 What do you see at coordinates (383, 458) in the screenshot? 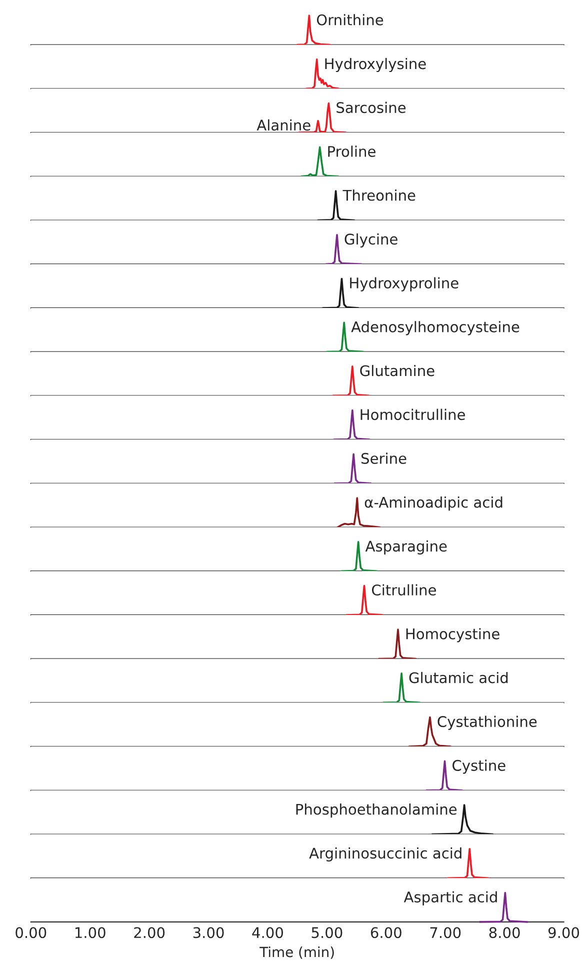
I see `annotation: Serine` at bounding box center [383, 458].